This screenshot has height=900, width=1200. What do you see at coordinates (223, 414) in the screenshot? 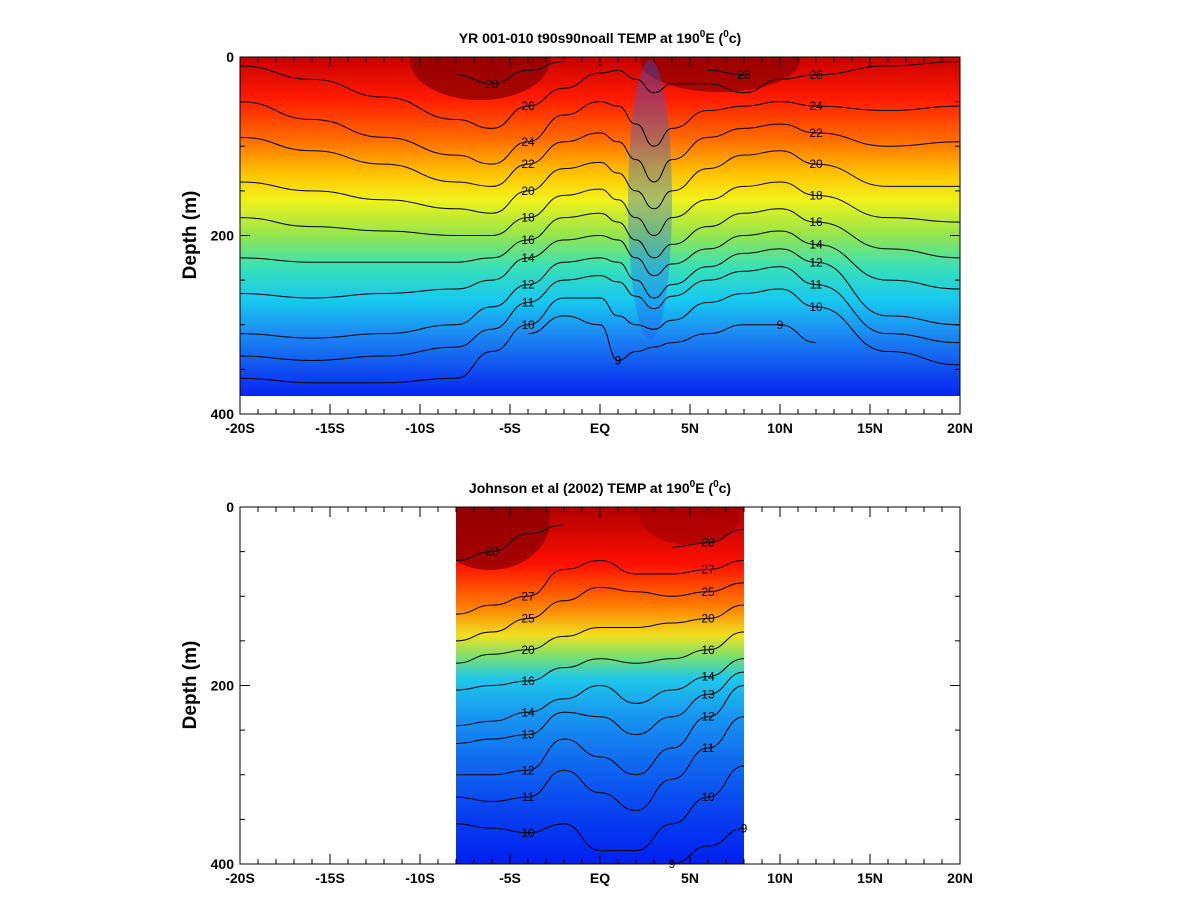
I see `y-tick-label: 400` at bounding box center [223, 414].